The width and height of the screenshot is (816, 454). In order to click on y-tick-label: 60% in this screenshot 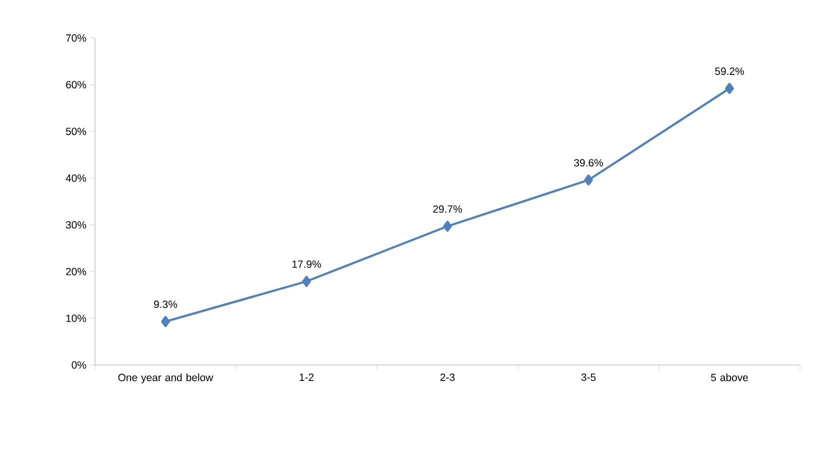, I will do `click(76, 84)`.